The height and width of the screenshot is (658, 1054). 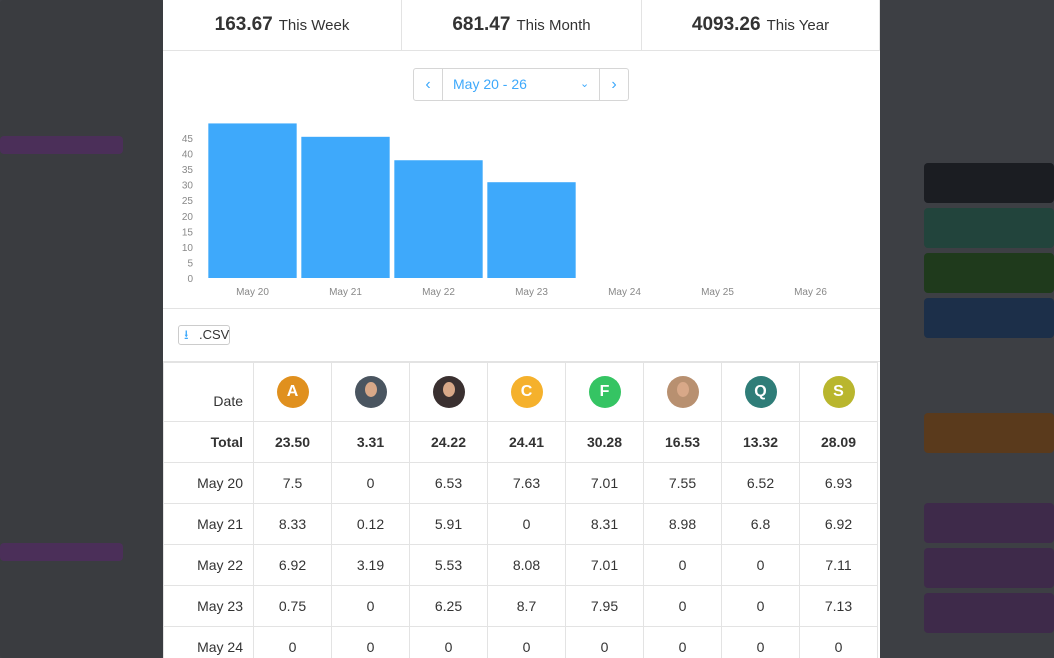 I want to click on csv-label: .CSV, so click(x=214, y=334).